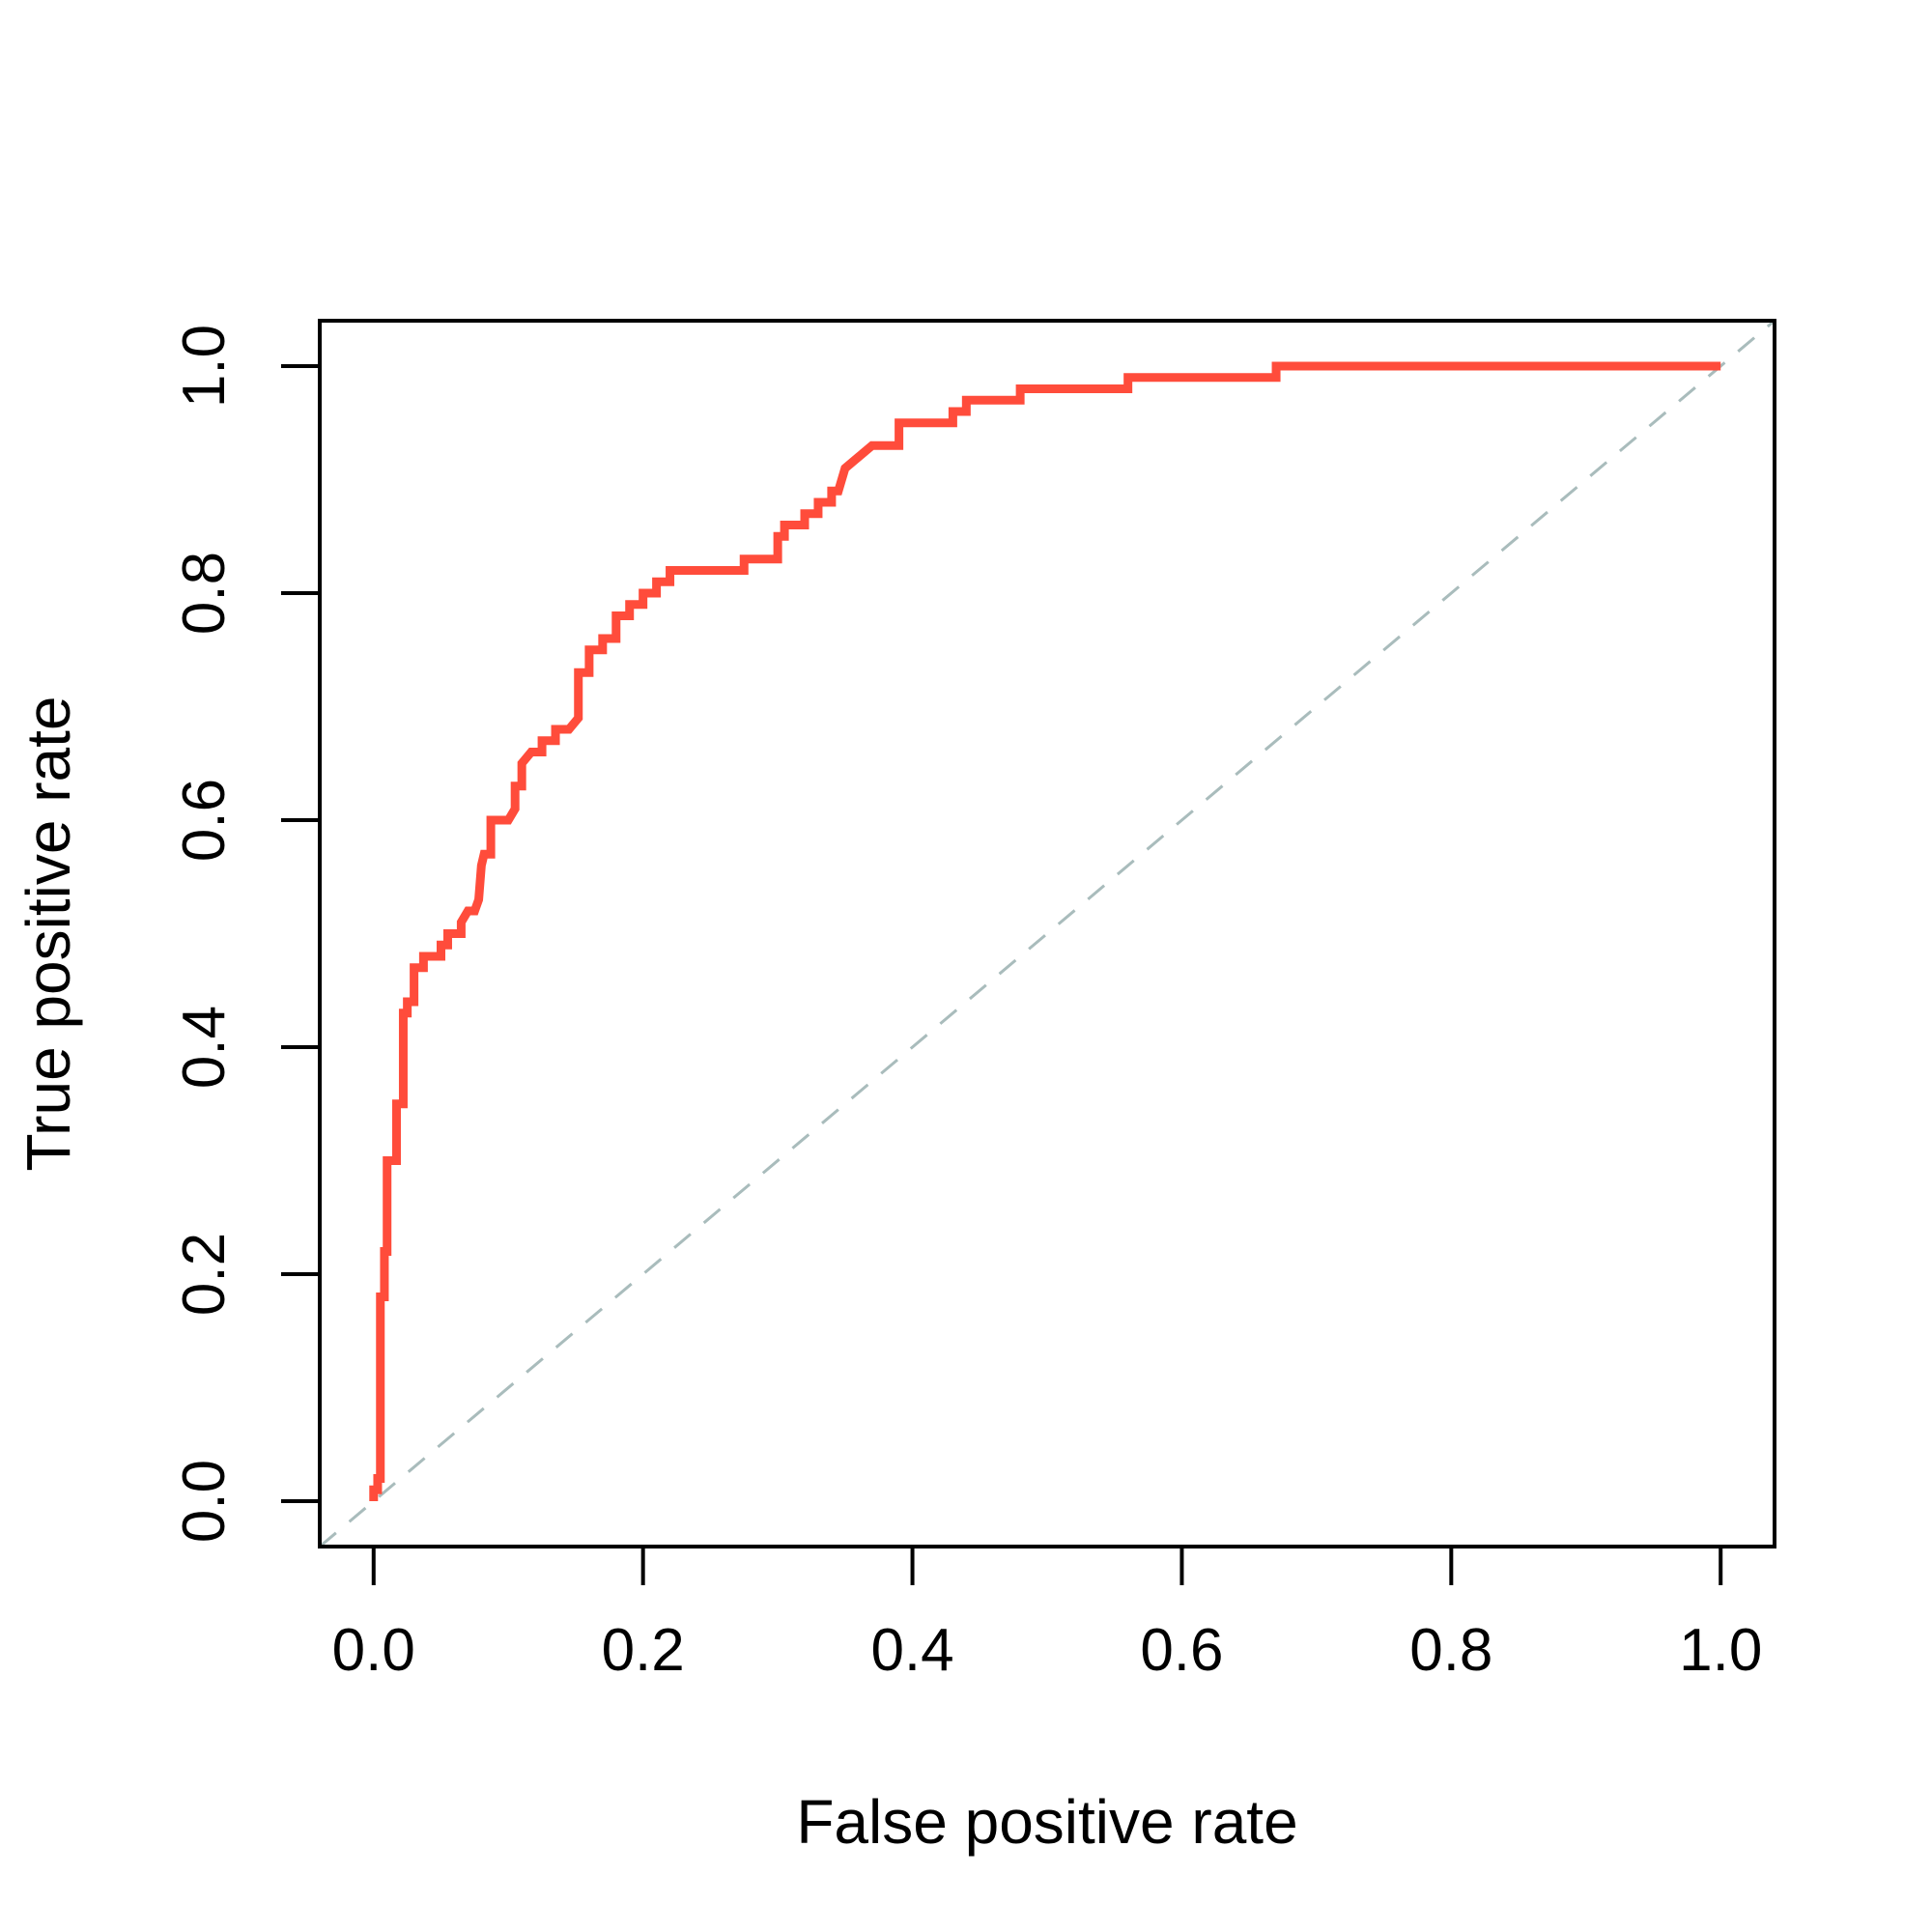 This screenshot has height=1932, width=1932. I want to click on y-tick-label: 0.4, so click(204, 1047).